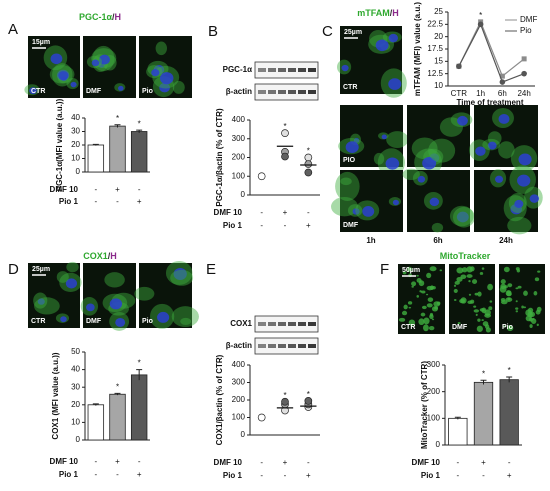  What do you see at coordinates (241, 323) in the screenshot?
I see `blot-label: COX1` at bounding box center [241, 323].